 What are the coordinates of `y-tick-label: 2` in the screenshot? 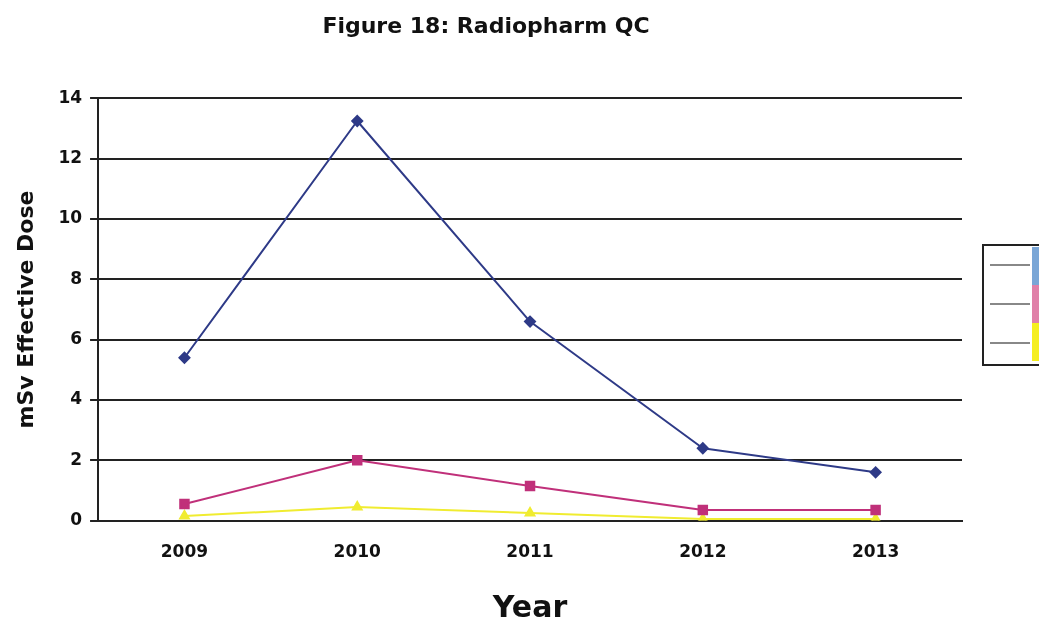 It's located at (76, 458).